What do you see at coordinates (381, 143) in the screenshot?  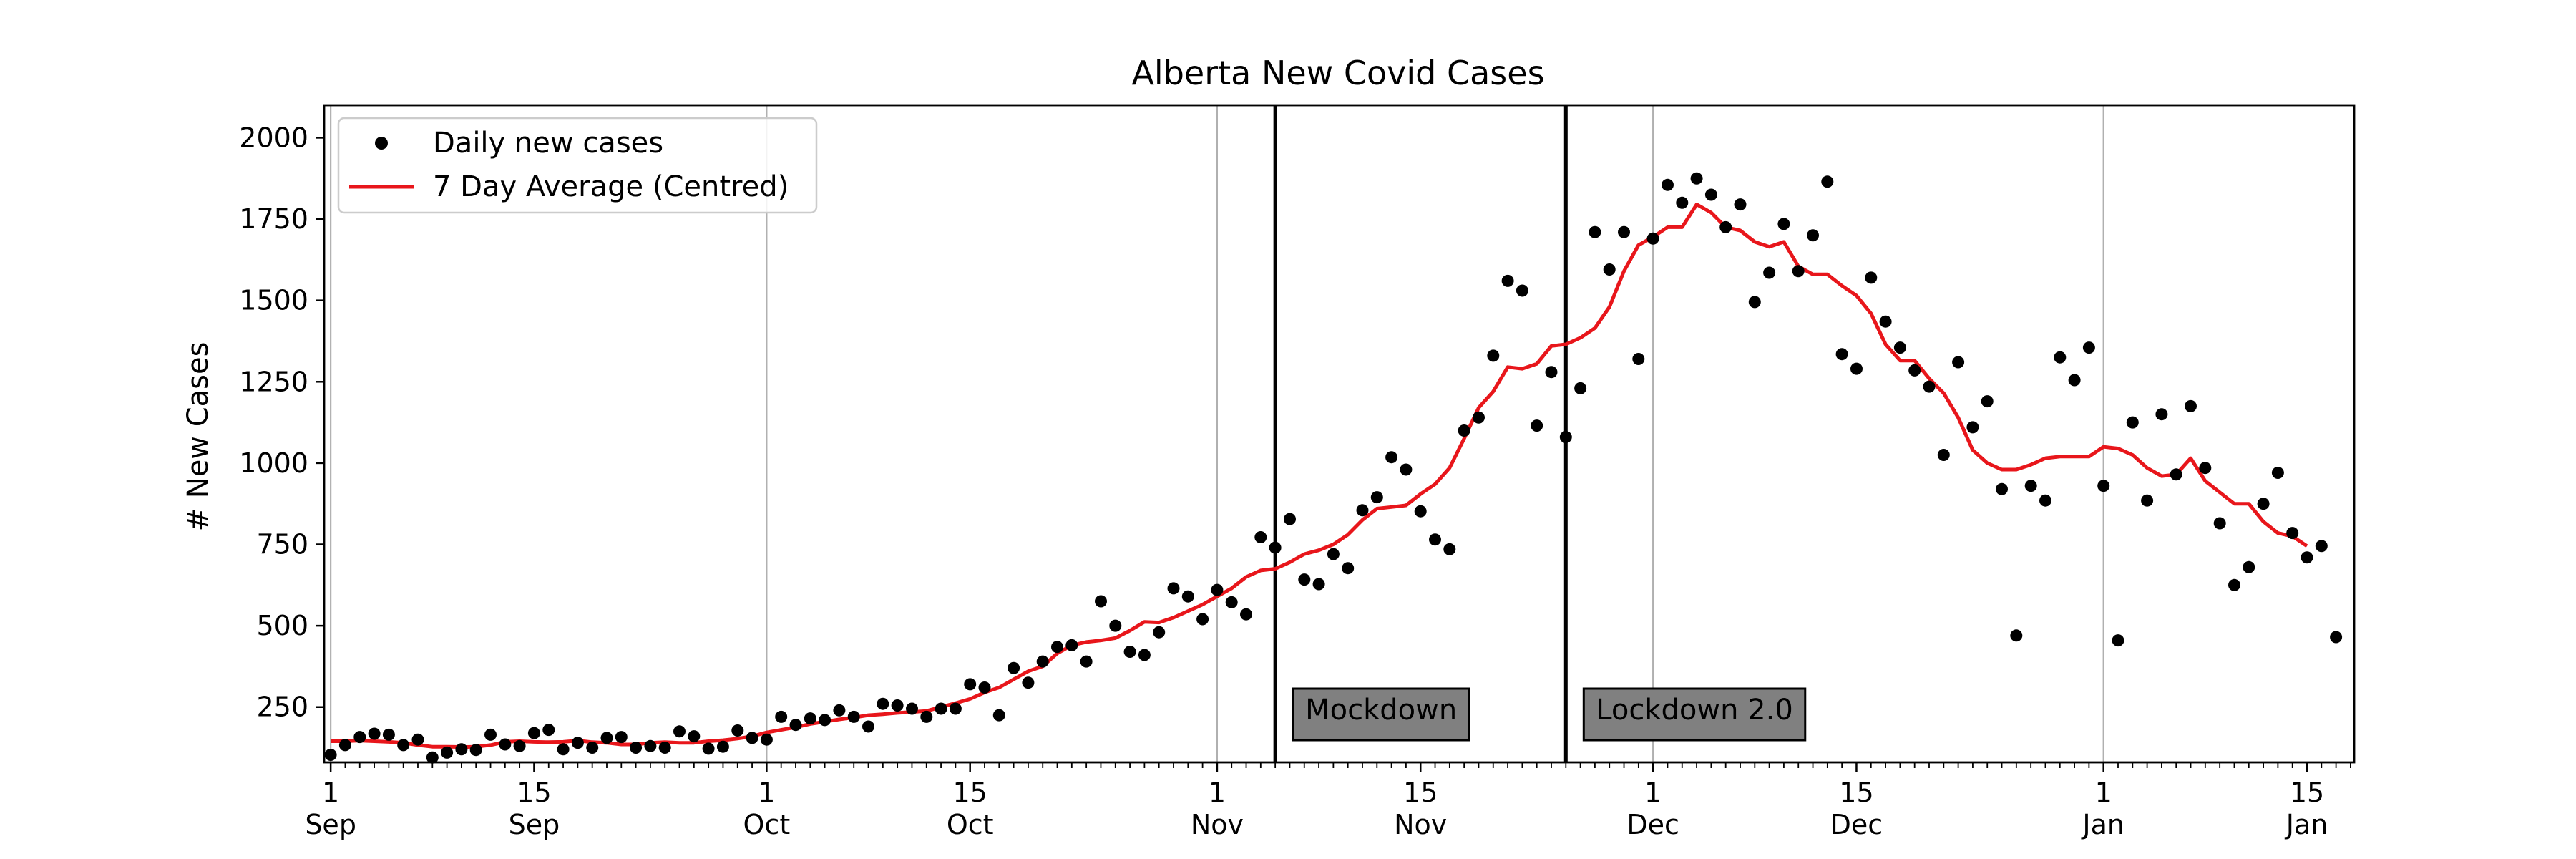 I see `legend-marker-daily` at bounding box center [381, 143].